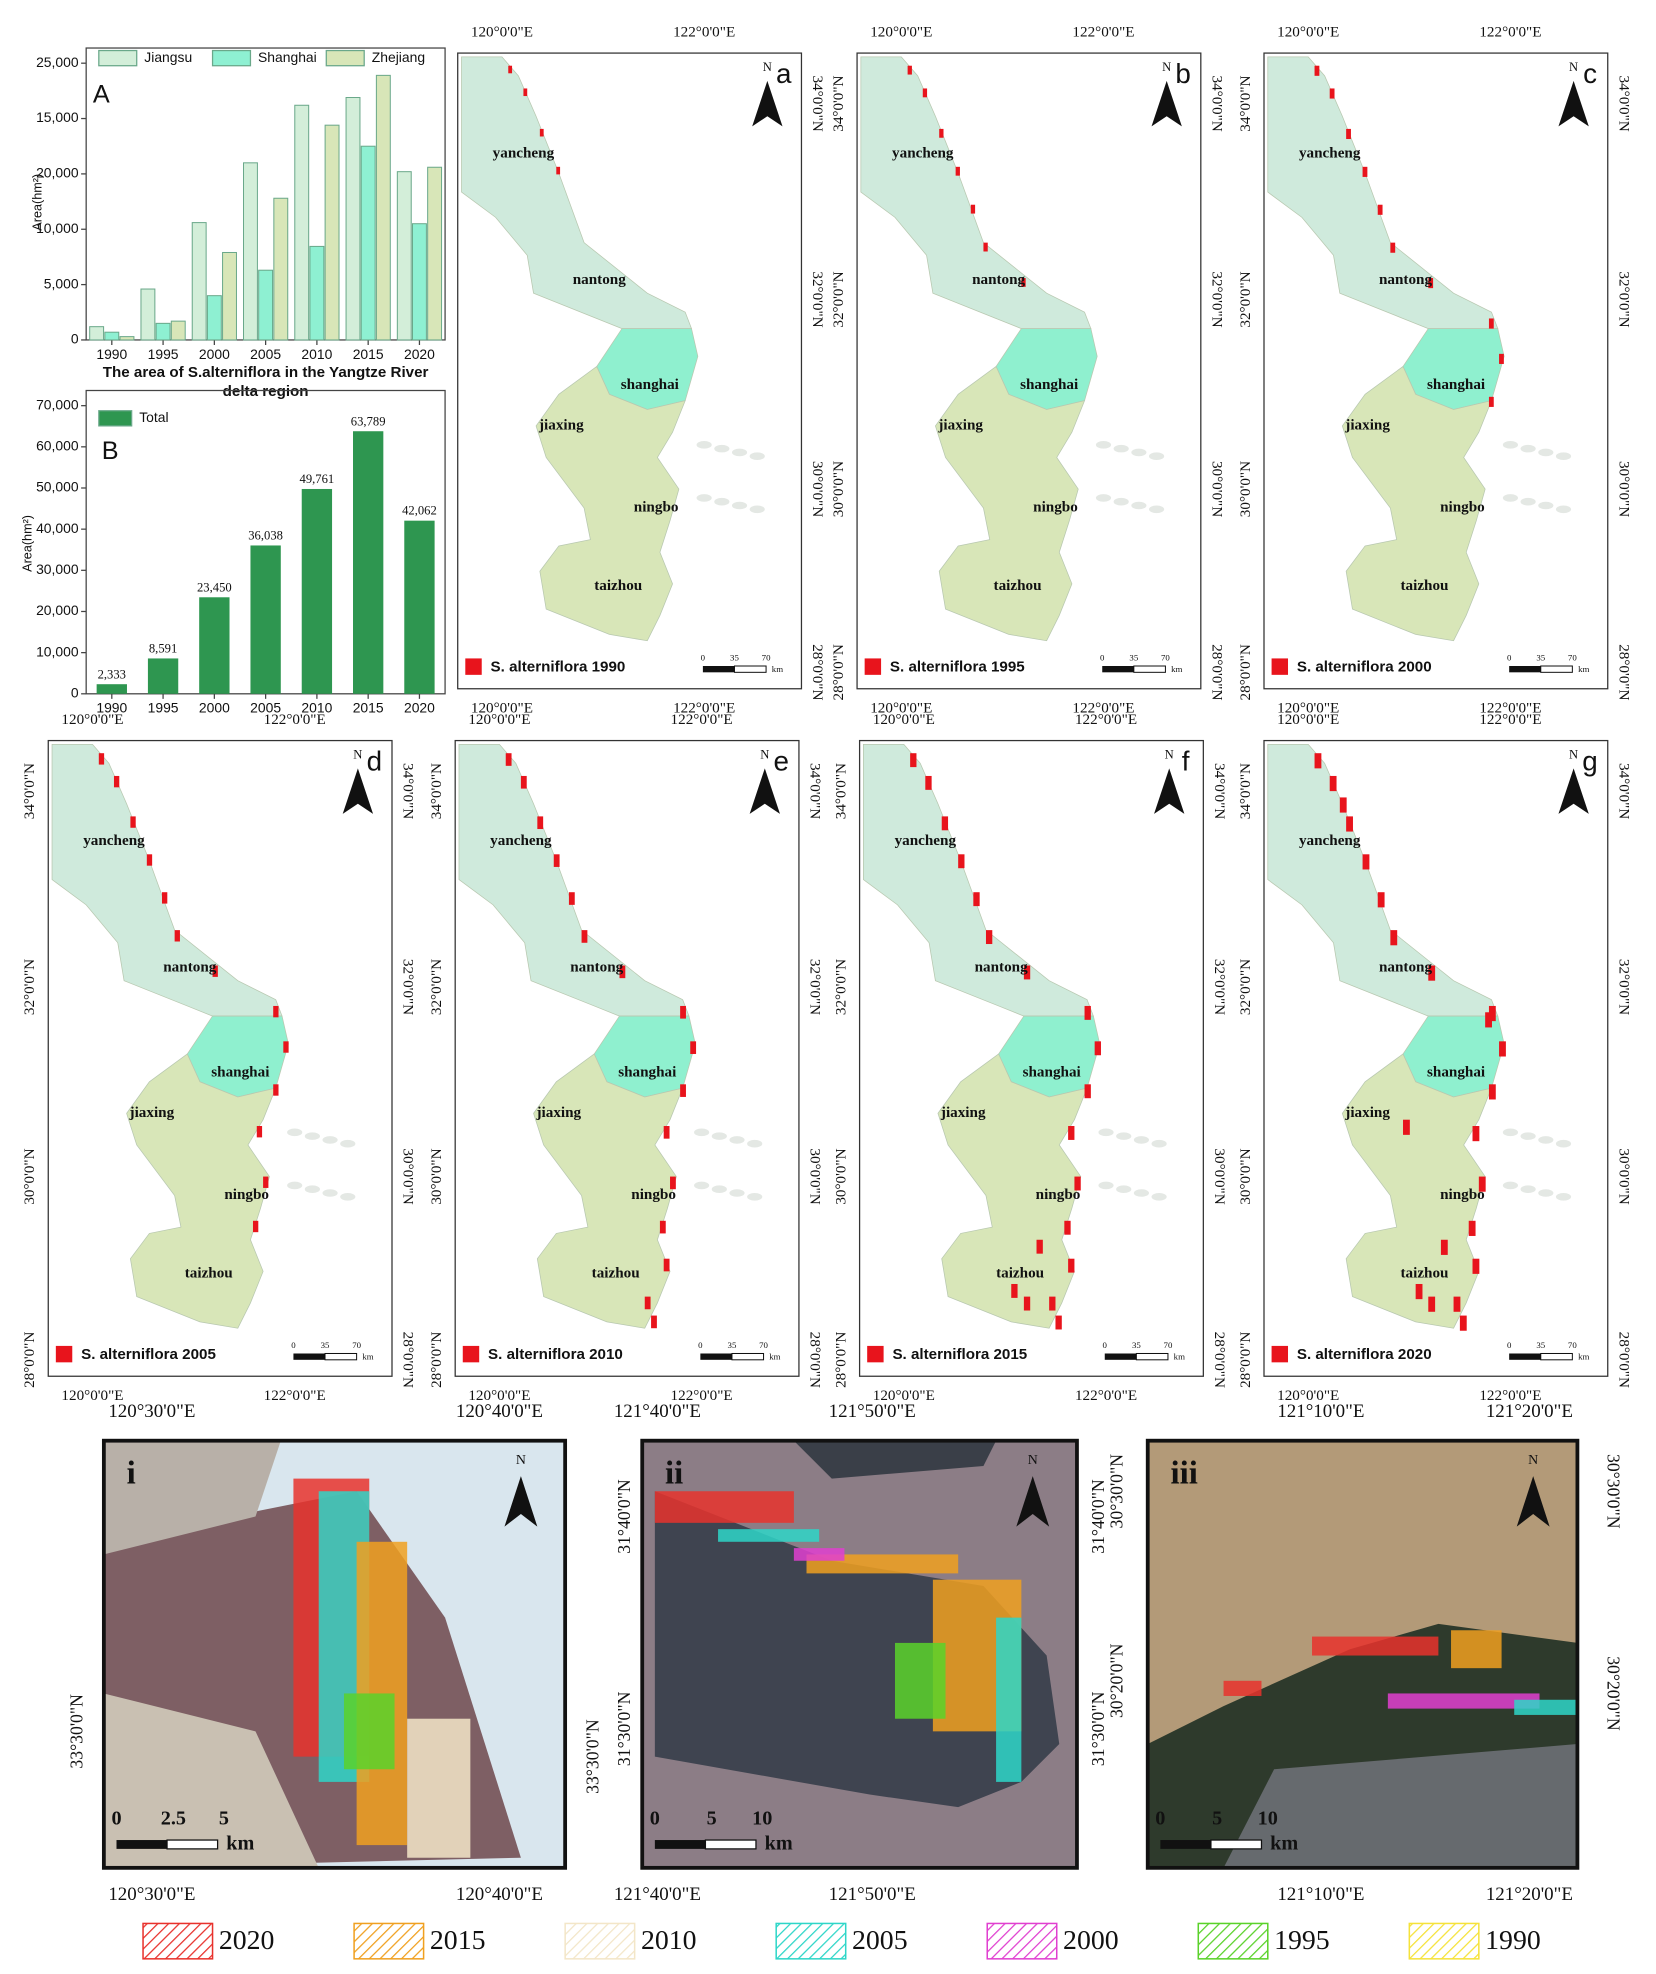  I want to click on detail-frame, so click(859, 1654).